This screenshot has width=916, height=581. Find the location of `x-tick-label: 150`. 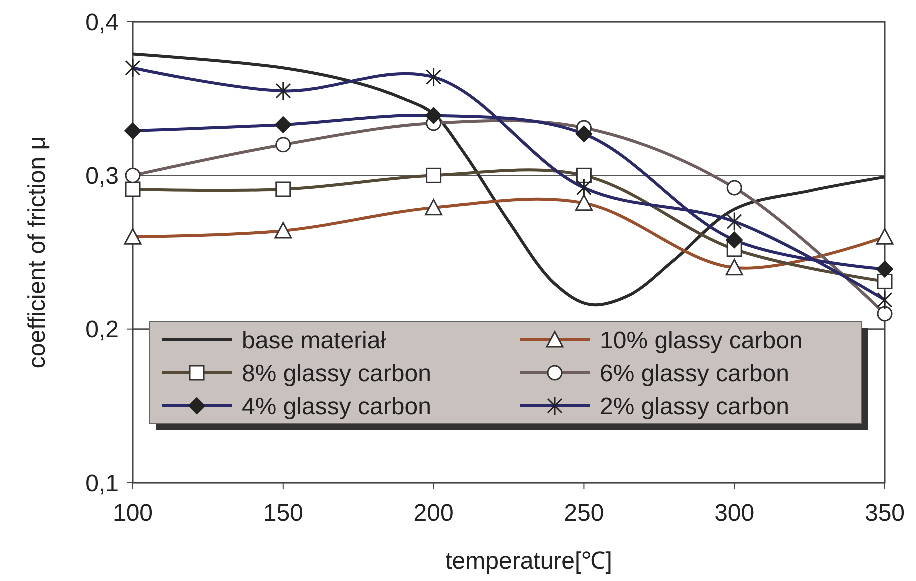

x-tick-label: 150 is located at coordinates (283, 513).